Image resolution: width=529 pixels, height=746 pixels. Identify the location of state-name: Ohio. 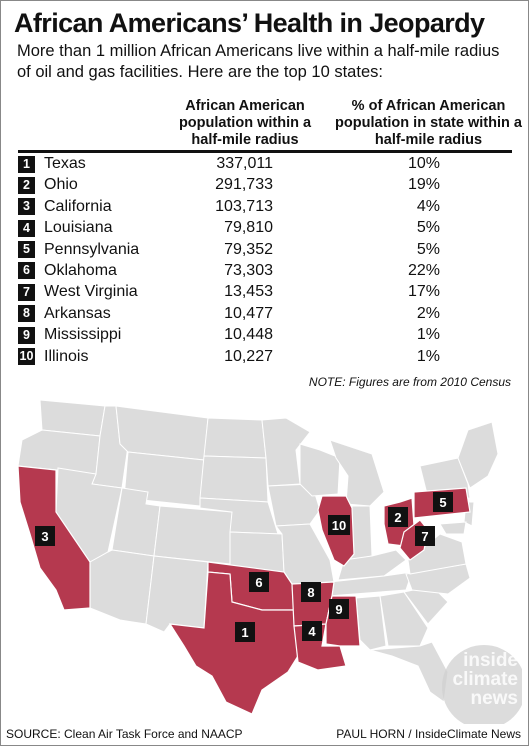
(61, 185).